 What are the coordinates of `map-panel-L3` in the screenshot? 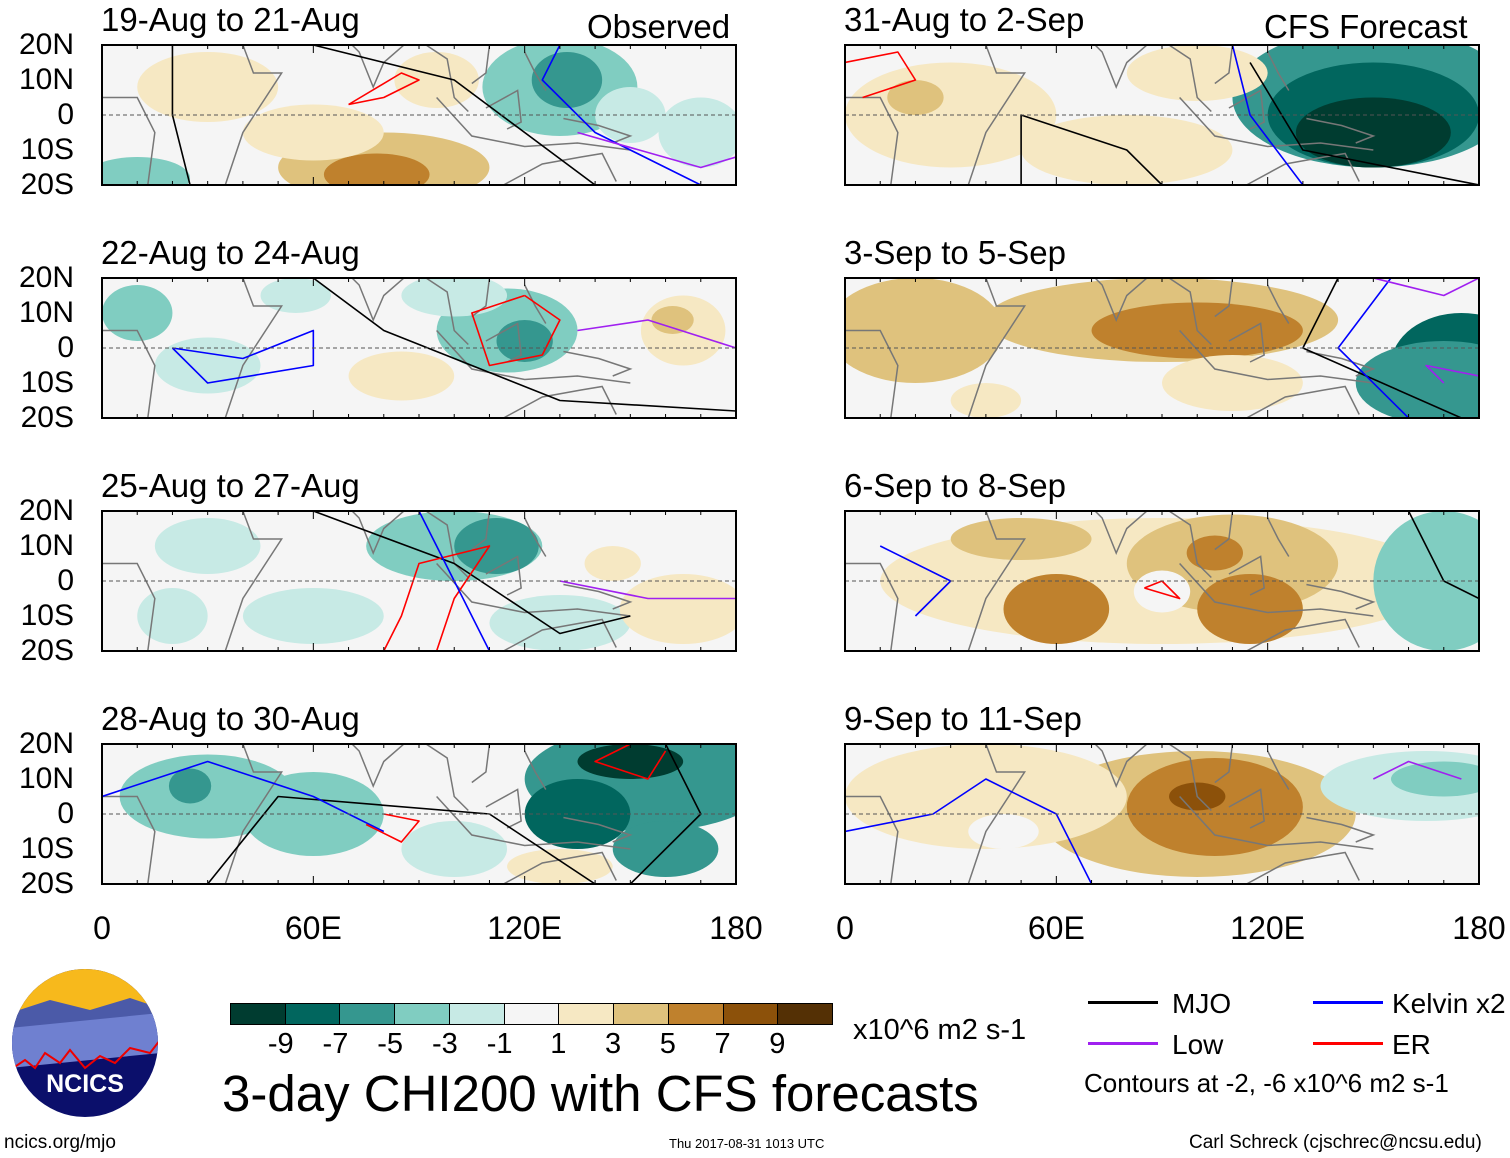 It's located at (419, 814).